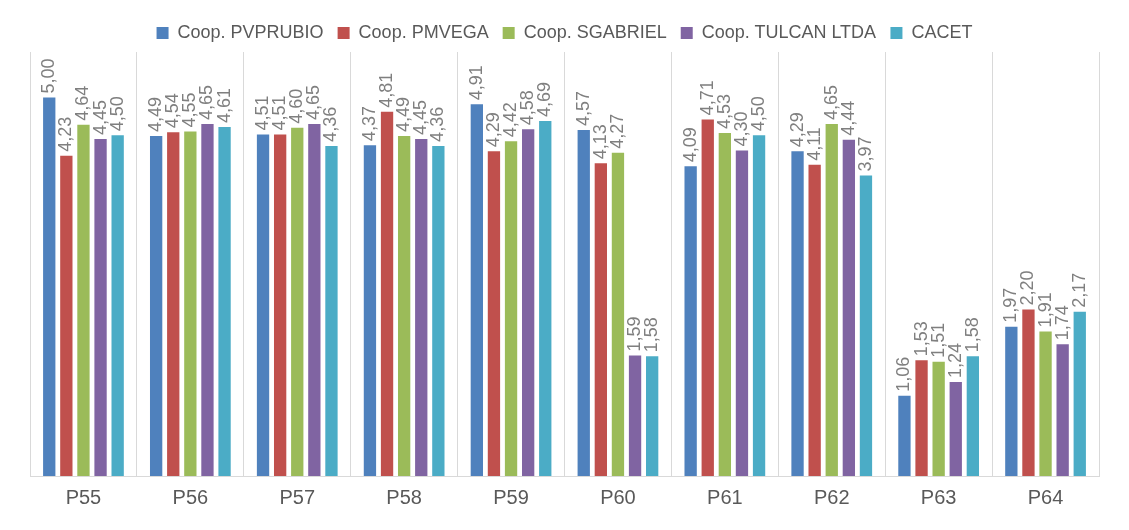 The image size is (1129, 530). I want to click on data-label: 4,91, so click(475, 83).